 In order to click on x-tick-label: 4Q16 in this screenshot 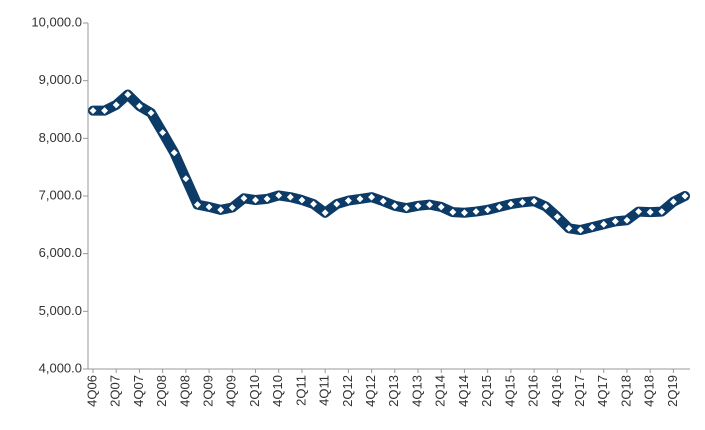, I will do `click(556, 391)`.